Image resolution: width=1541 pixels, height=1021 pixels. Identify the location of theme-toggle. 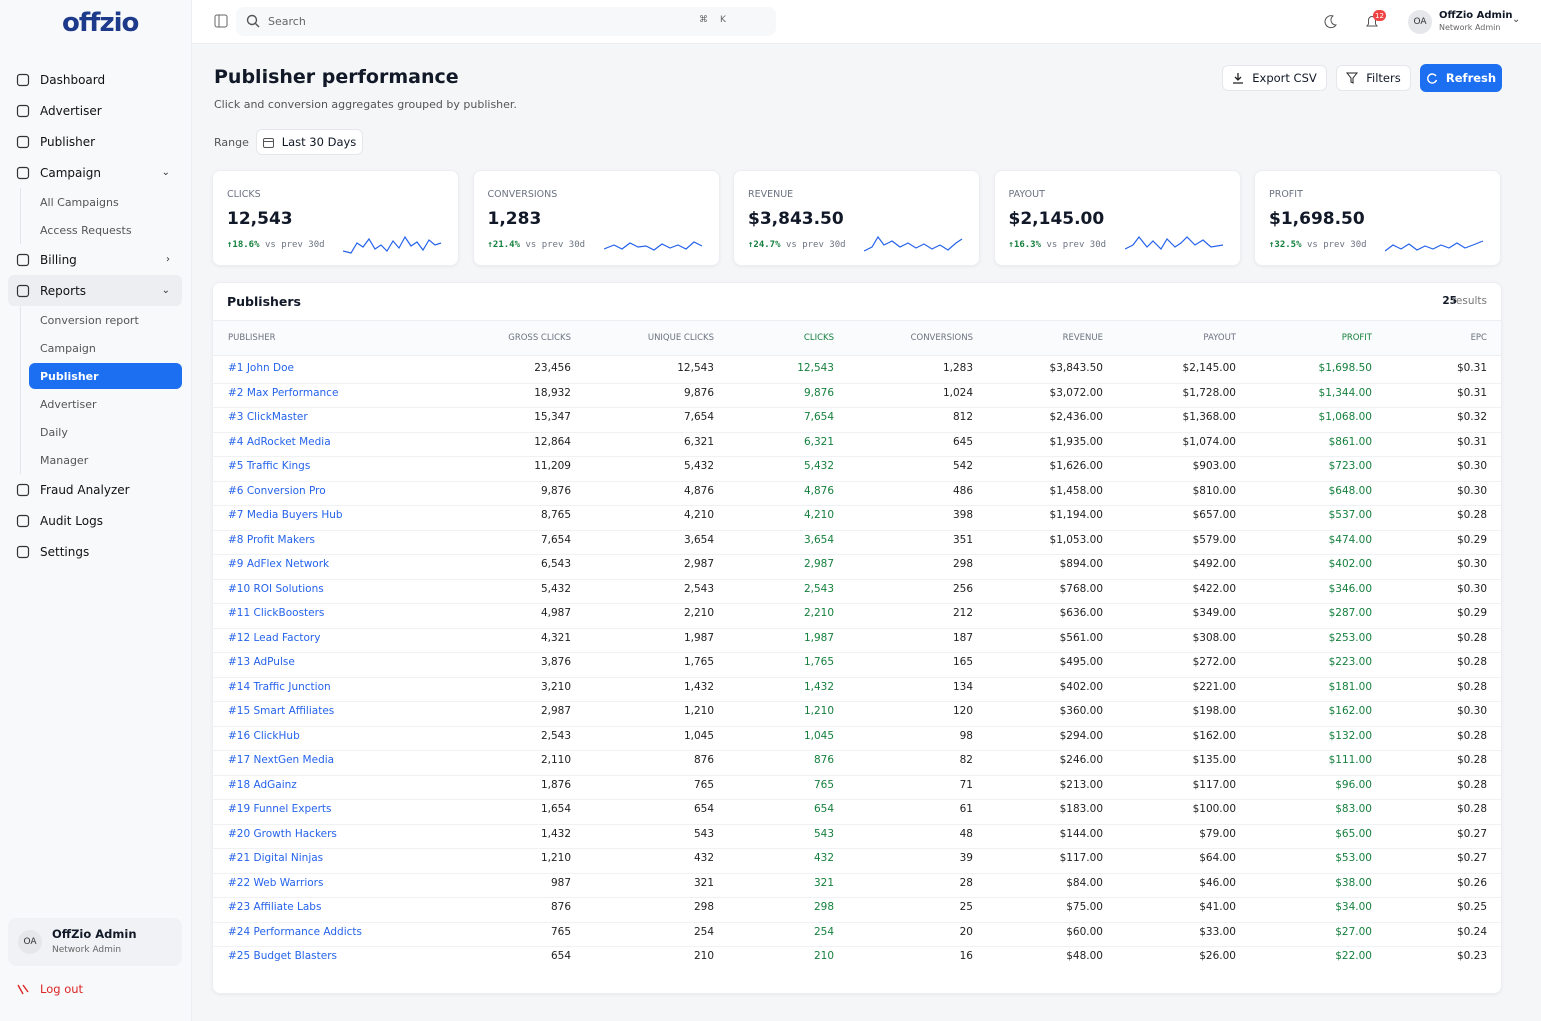
(1330, 22).